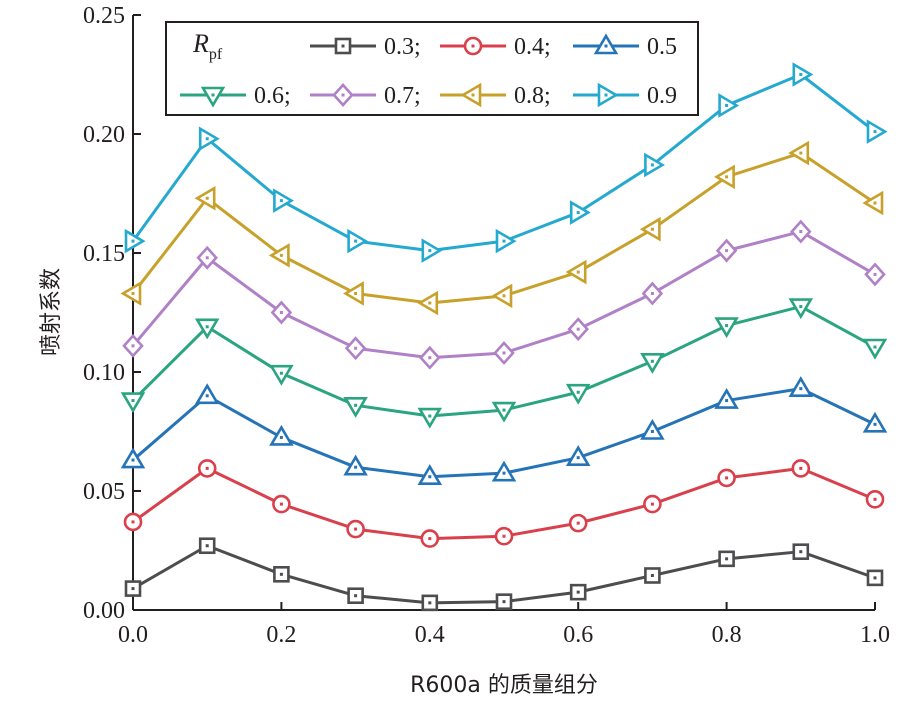 The height and width of the screenshot is (703, 922). Describe the element at coordinates (529, 96) in the screenshot. I see `legend-series-name: 0.8` at that location.